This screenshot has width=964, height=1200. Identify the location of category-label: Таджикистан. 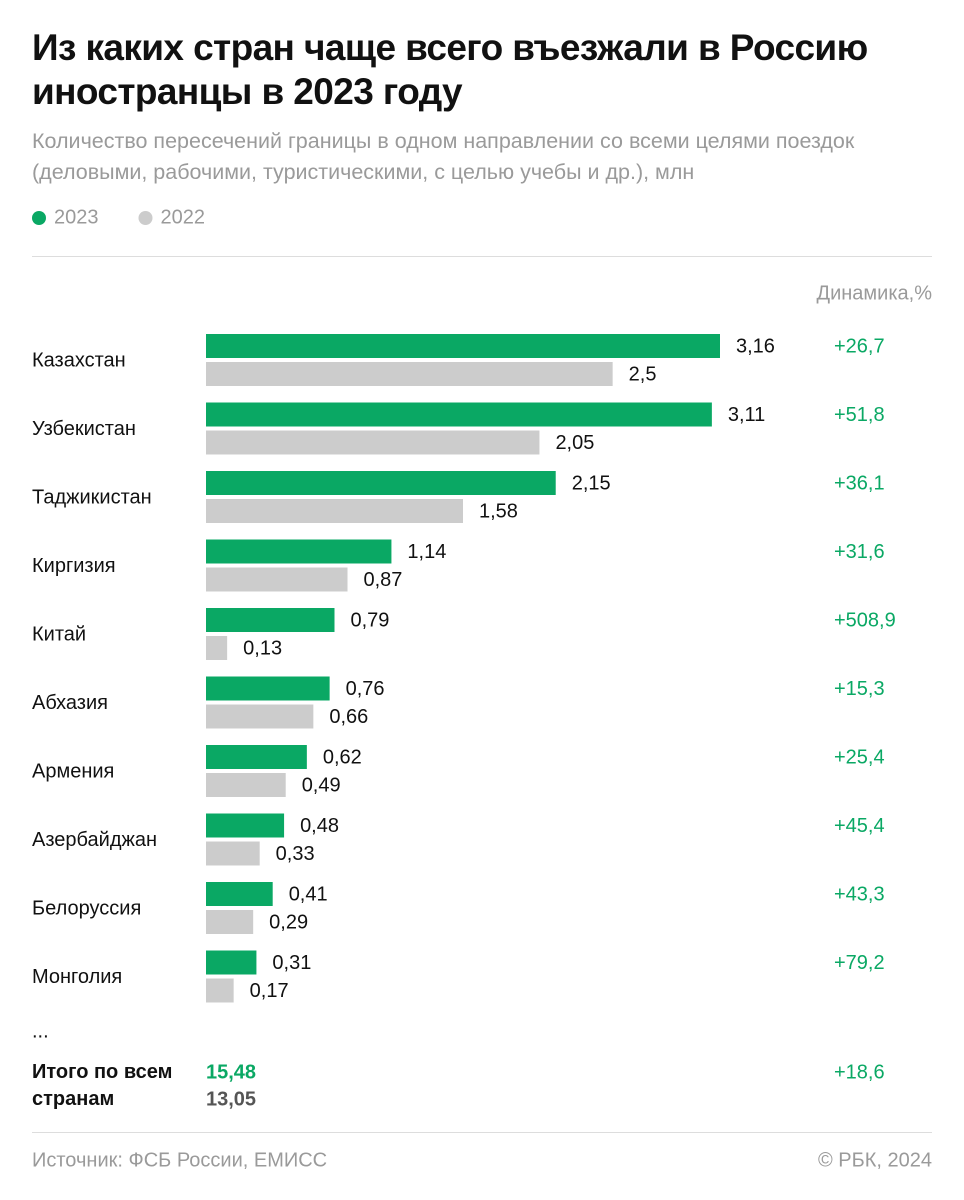
(92, 497).